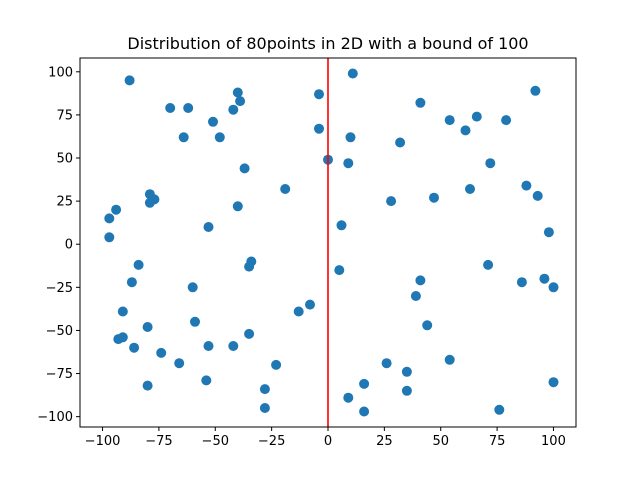 The height and width of the screenshot is (480, 640). I want to click on y-tick-label: 100, so click(60, 72).